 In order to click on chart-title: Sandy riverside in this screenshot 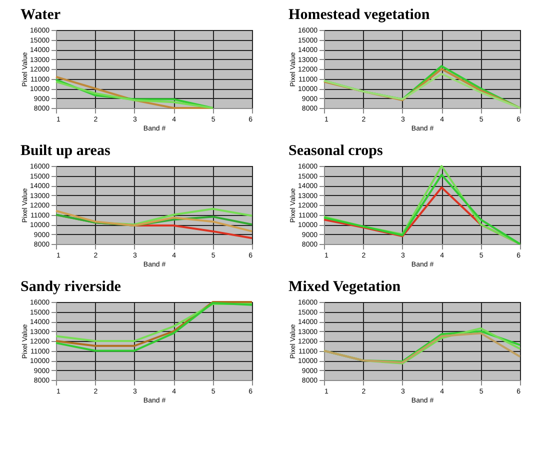, I will do `click(71, 287)`.